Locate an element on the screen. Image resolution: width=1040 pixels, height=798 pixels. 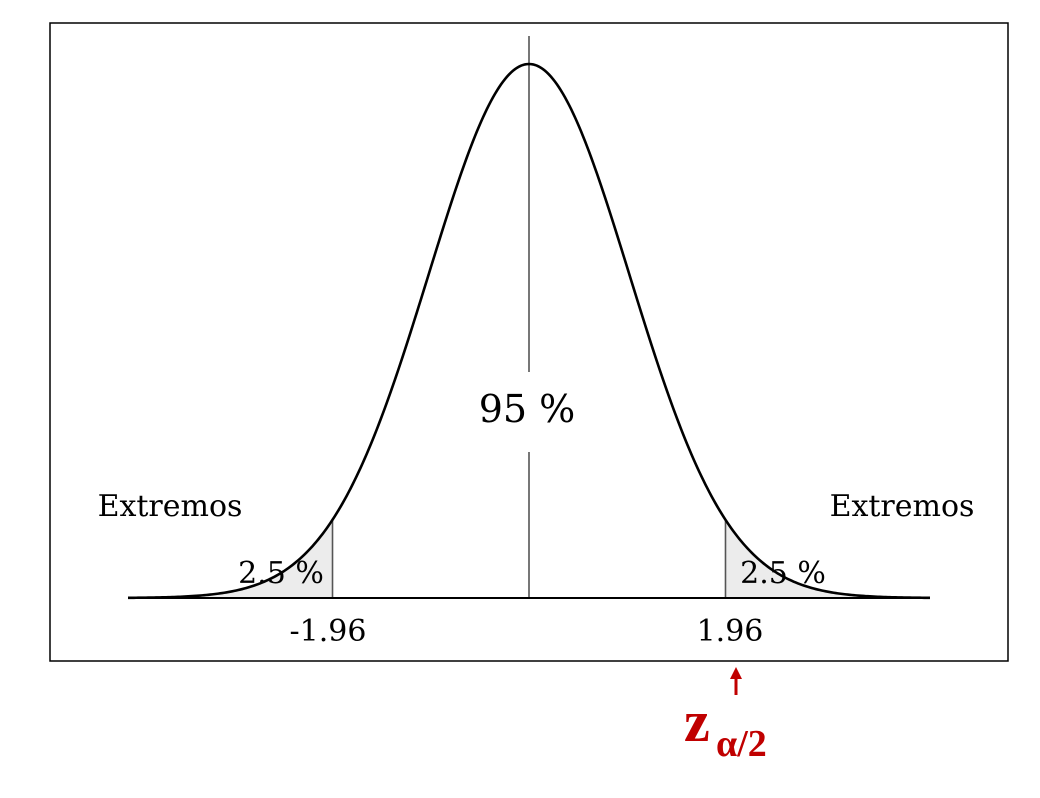
left-tail-area is located at coordinates (230, 558).